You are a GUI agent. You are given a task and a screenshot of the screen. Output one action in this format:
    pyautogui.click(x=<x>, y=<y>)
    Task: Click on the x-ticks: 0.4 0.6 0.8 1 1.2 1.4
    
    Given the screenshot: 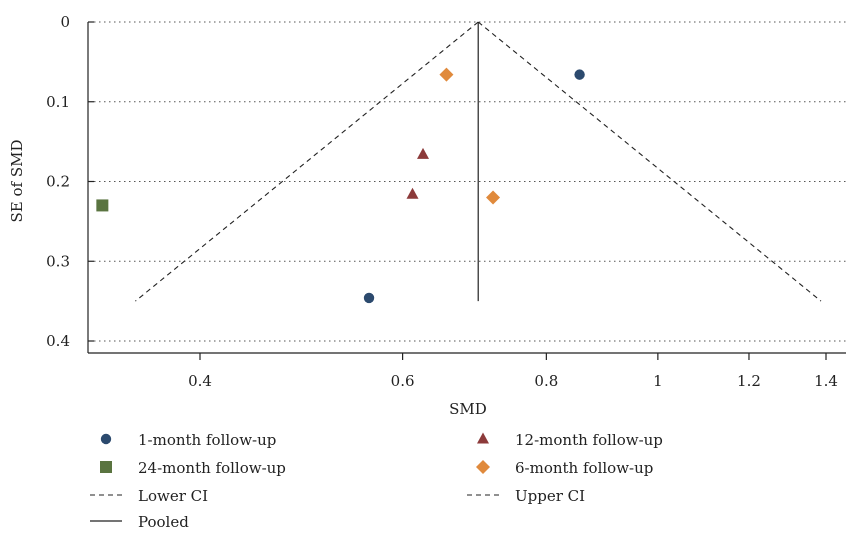 What is the action you would take?
    pyautogui.click(x=513, y=371)
    